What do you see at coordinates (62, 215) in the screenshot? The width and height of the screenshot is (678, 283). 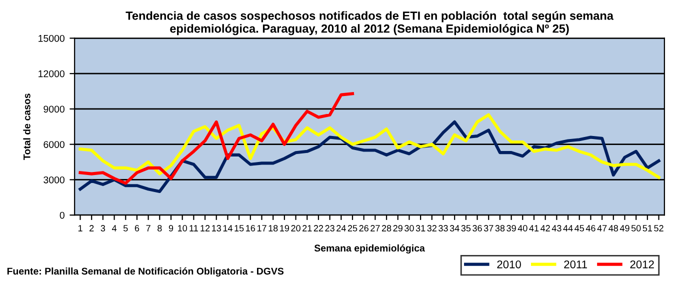 I see `y-tick-label: 0` at bounding box center [62, 215].